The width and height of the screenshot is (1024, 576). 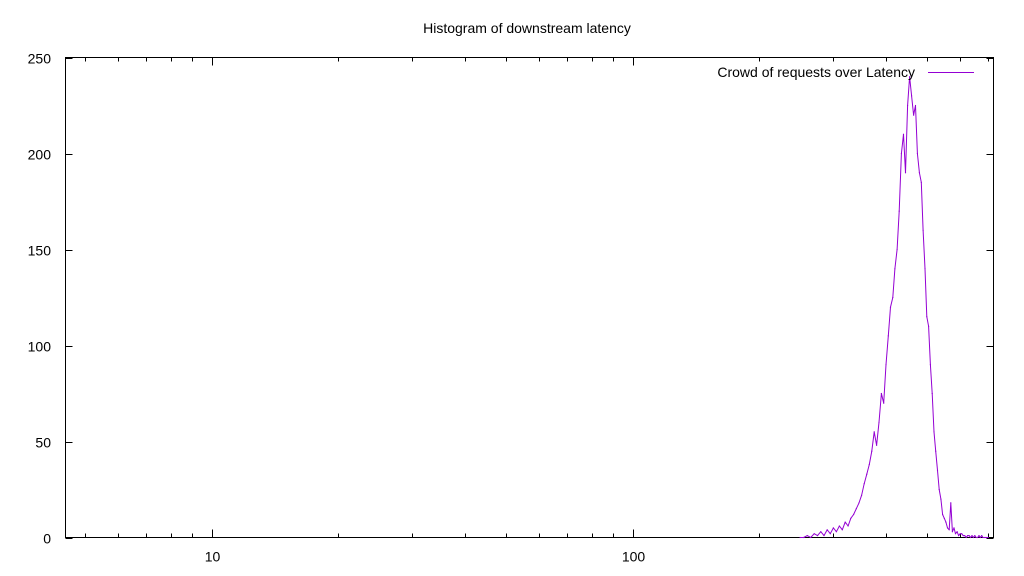 I want to click on chart-title: Histogram of downstream latency, so click(x=527, y=28).